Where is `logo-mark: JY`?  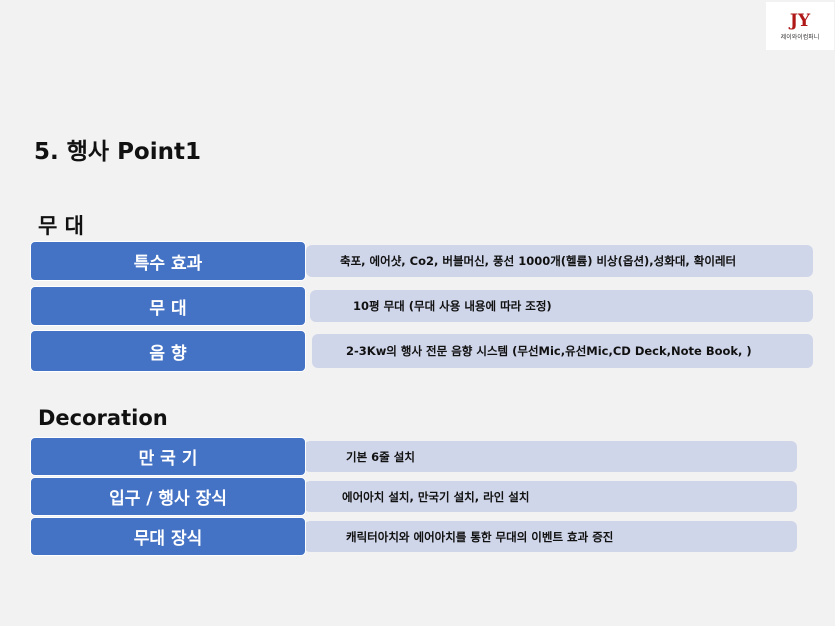
logo-mark: JY is located at coordinates (800, 21).